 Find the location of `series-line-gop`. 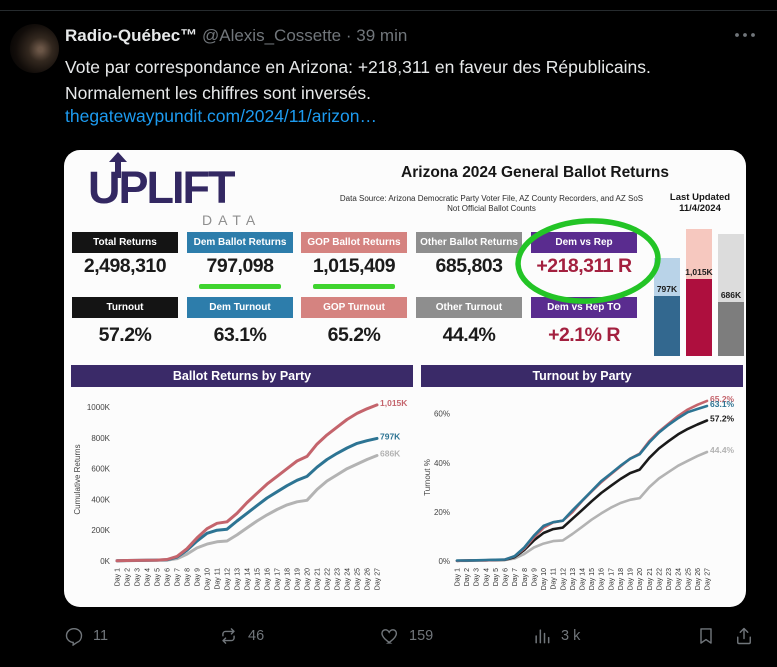

series-line-gop is located at coordinates (247, 483).